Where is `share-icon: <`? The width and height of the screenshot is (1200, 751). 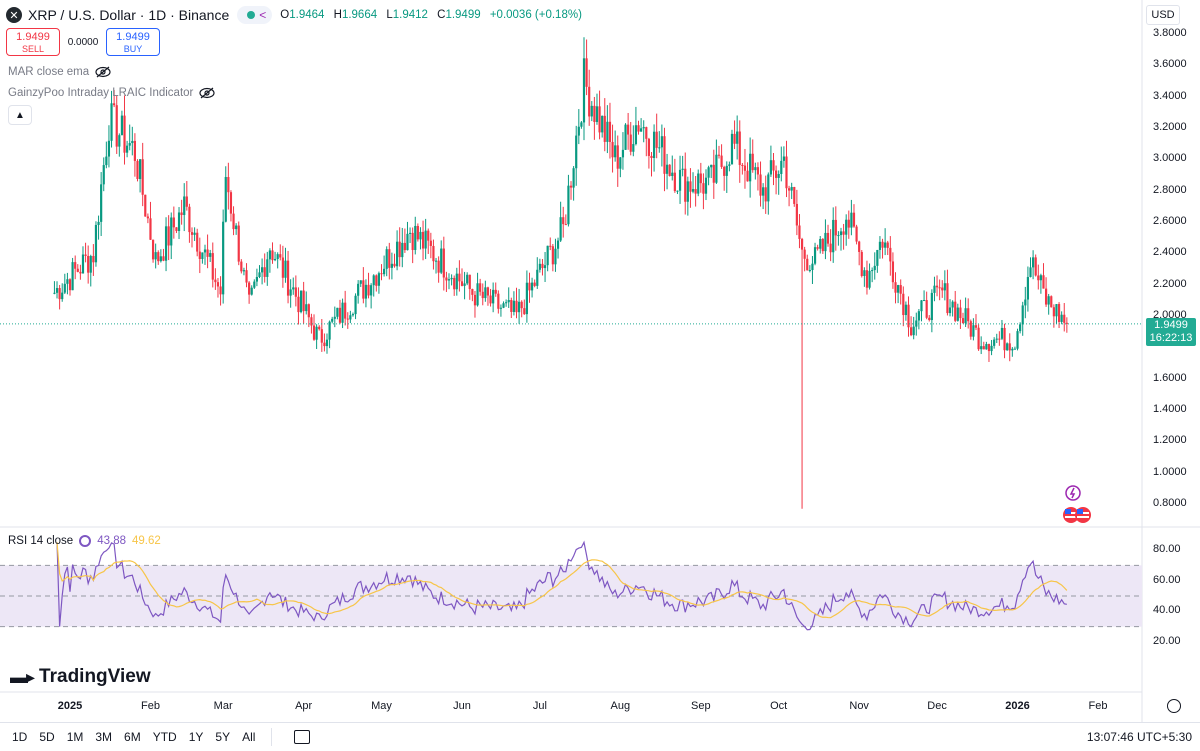
share-icon: < is located at coordinates (263, 15).